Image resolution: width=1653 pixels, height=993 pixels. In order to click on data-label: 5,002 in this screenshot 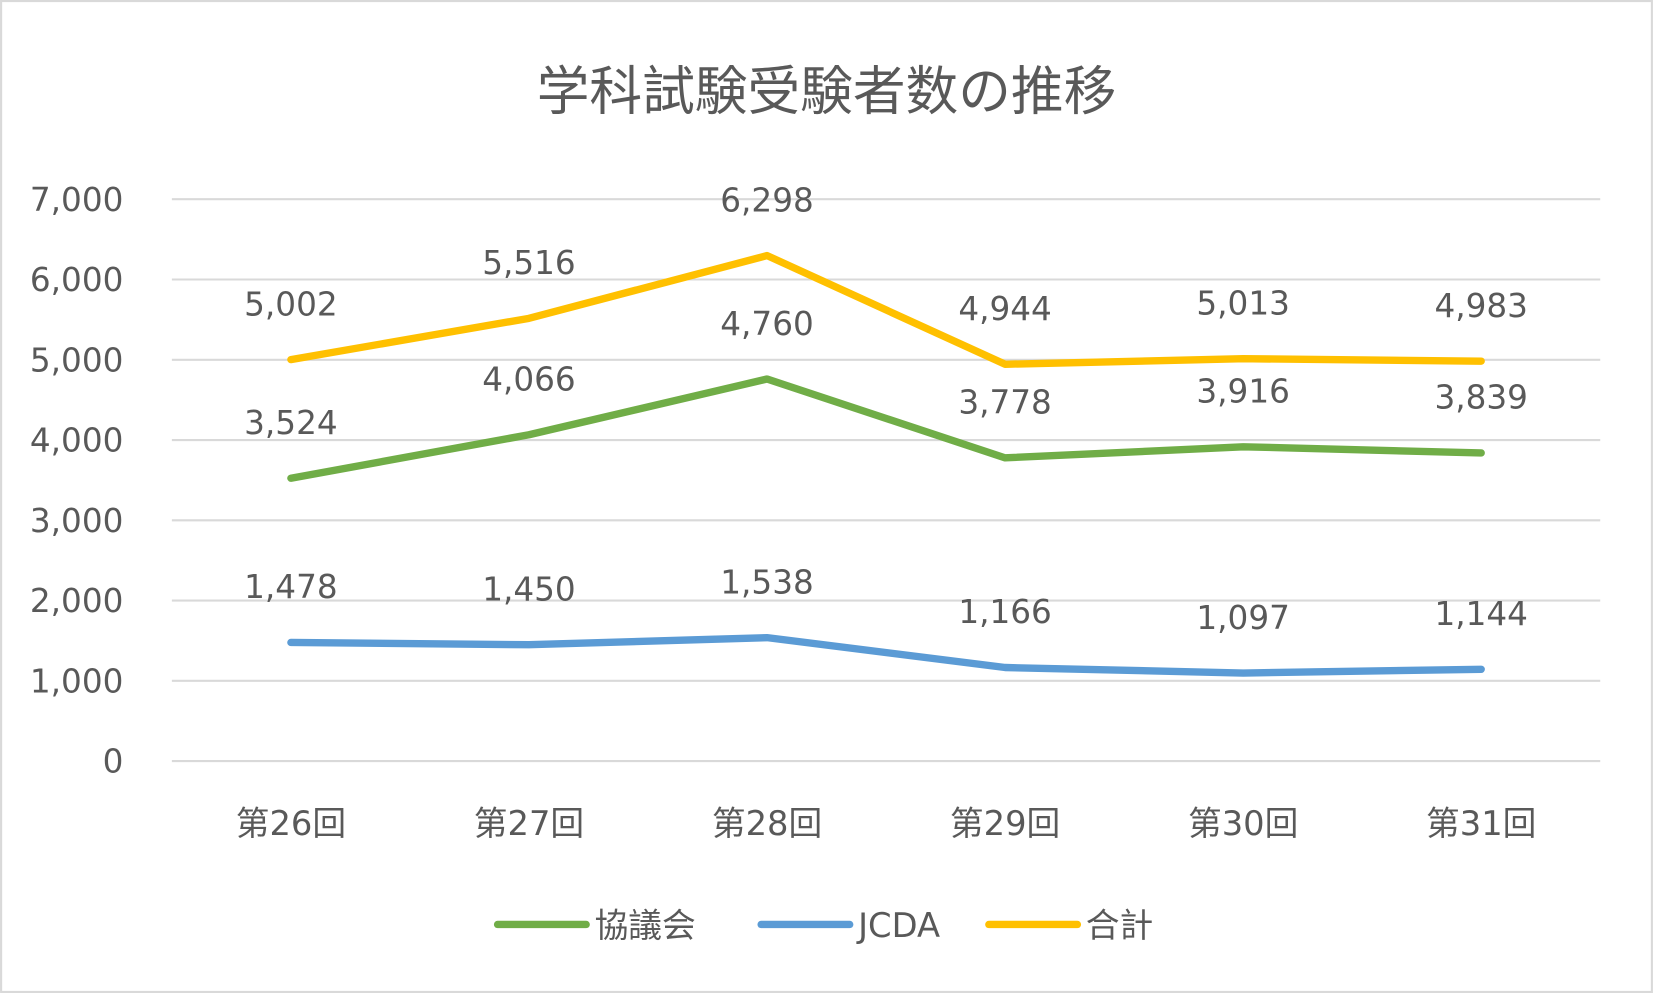, I will do `click(291, 304)`.